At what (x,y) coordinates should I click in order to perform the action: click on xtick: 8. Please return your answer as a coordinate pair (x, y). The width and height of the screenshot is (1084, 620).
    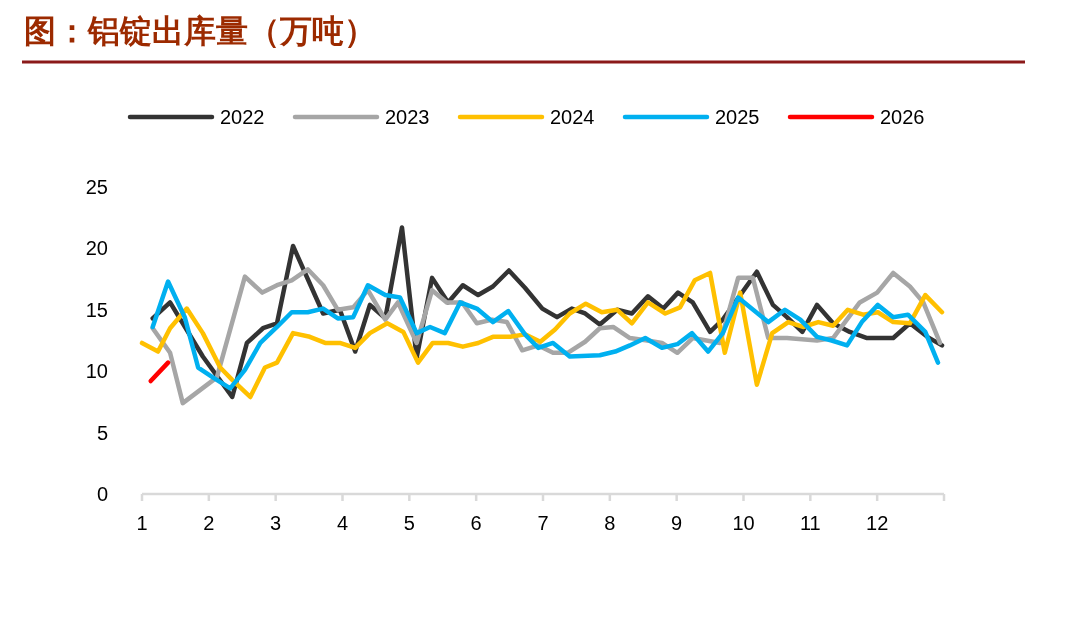
    Looking at the image, I should click on (610, 523).